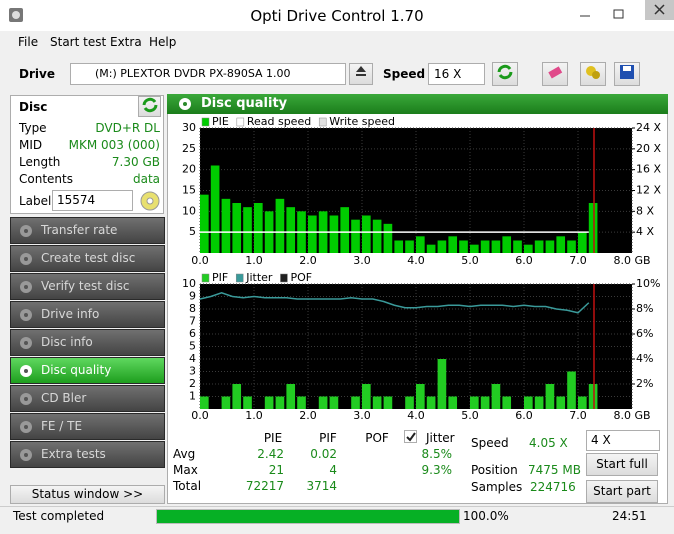  I want to click on stats-header: Jitter, so click(440, 438).